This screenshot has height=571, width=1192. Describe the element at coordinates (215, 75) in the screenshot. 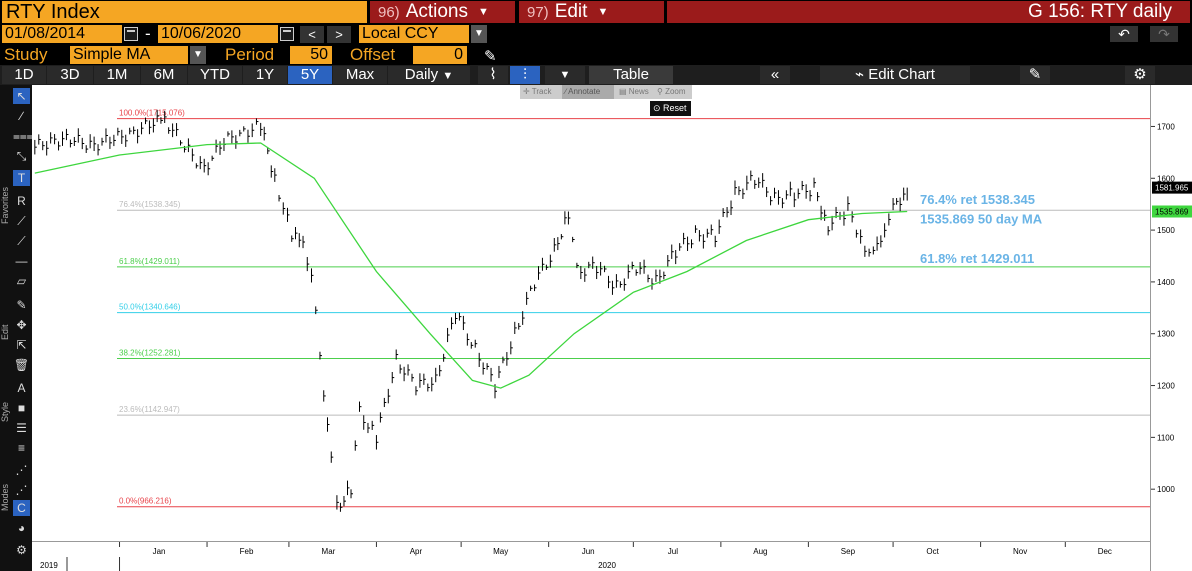

I see `range-ytd-button: YTD` at that location.